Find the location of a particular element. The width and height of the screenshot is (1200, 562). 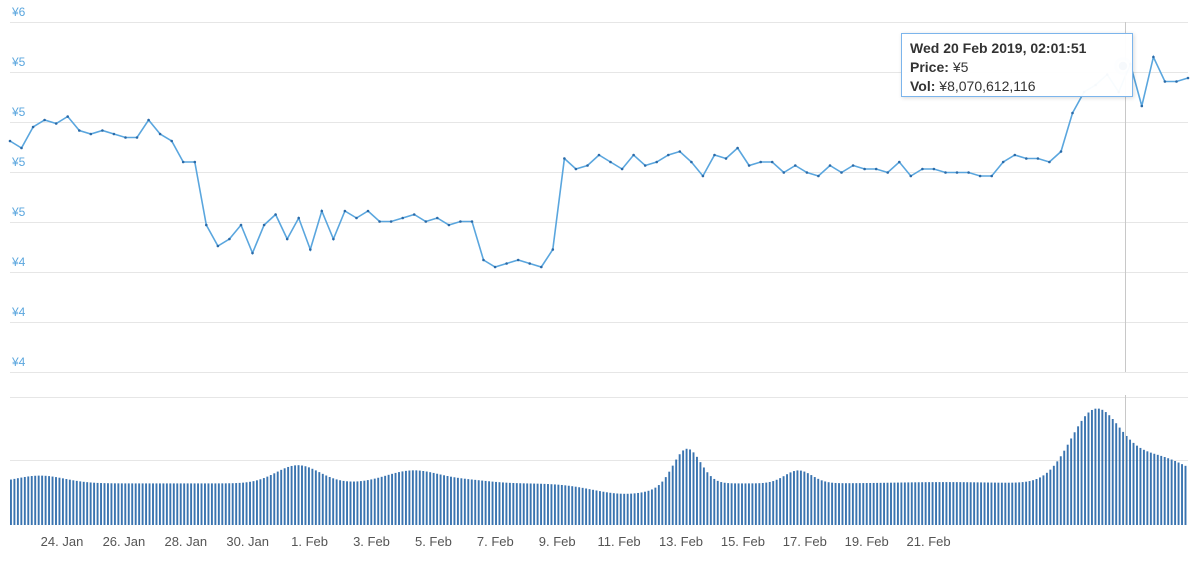

x-tick-label: 5. Feb is located at coordinates (433, 541).